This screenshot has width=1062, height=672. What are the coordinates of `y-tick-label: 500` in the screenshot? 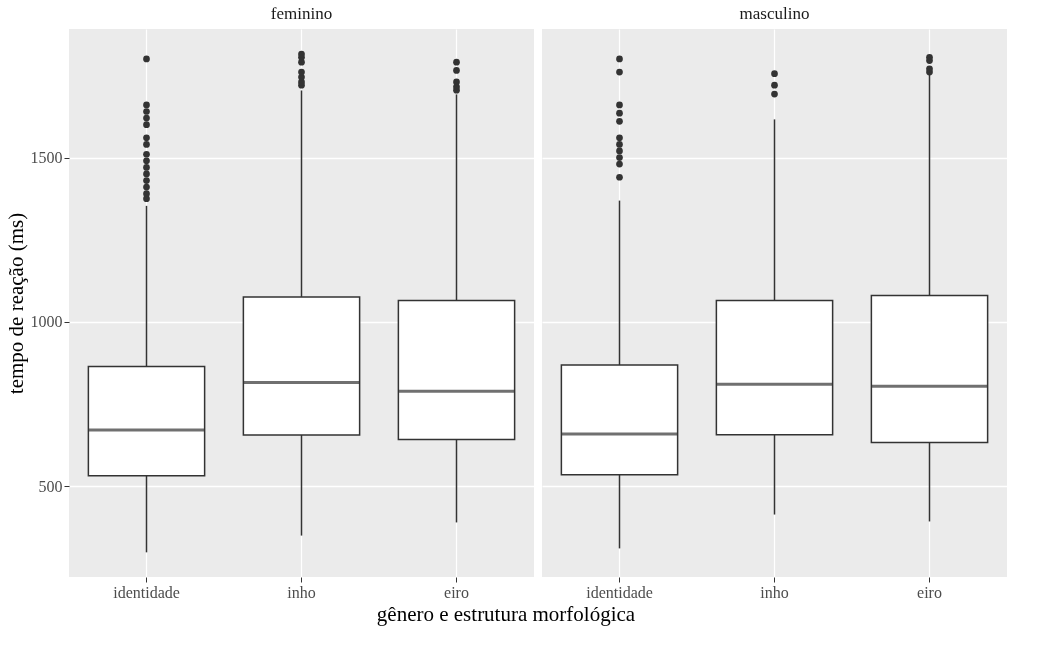 It's located at (50, 486).